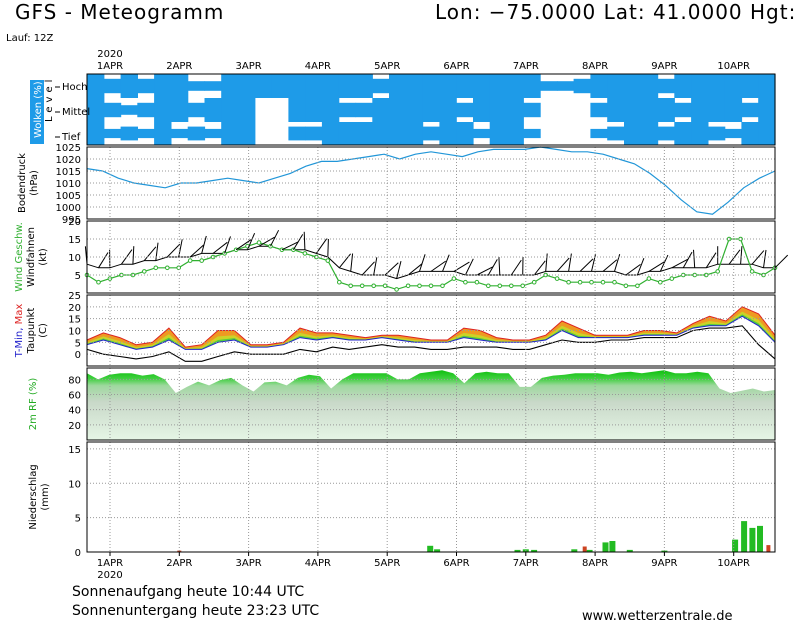  Describe the element at coordinates (109, 575) in the screenshot. I see `year-label-bottom: 2020` at that location.